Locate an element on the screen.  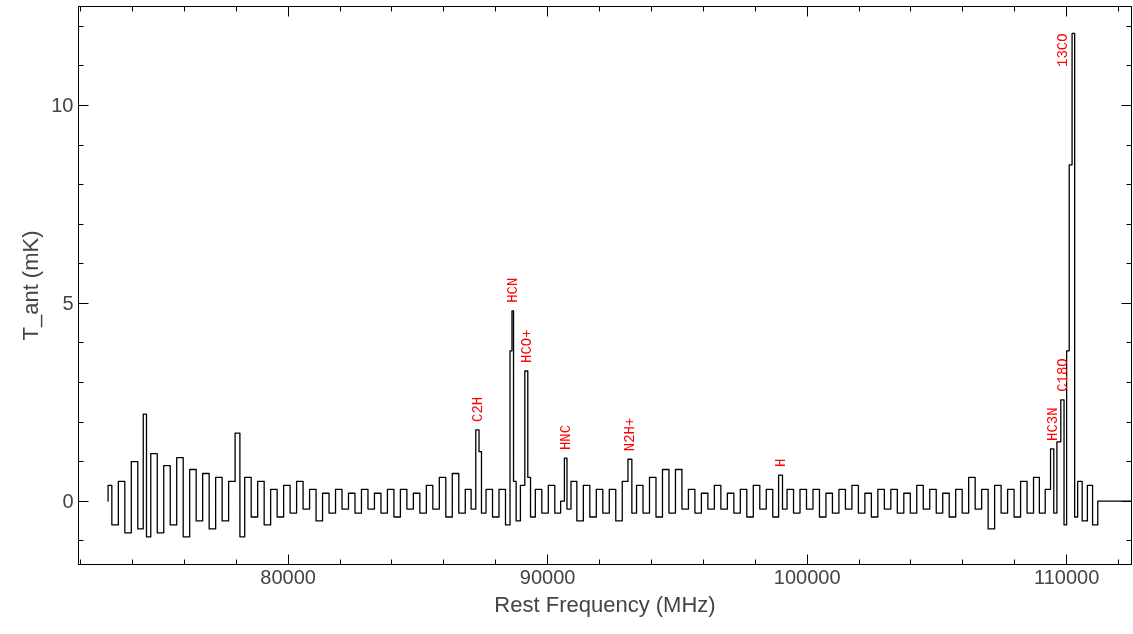
x-tick-label: 110000 is located at coordinates (1067, 576).